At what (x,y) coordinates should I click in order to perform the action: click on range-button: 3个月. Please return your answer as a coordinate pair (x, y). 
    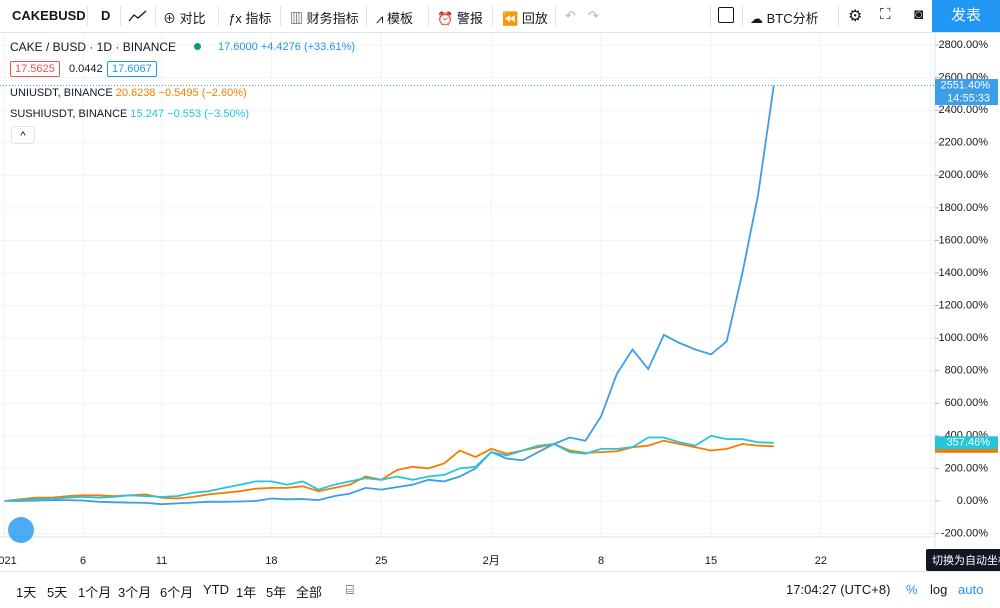
    Looking at the image, I should click on (135, 592).